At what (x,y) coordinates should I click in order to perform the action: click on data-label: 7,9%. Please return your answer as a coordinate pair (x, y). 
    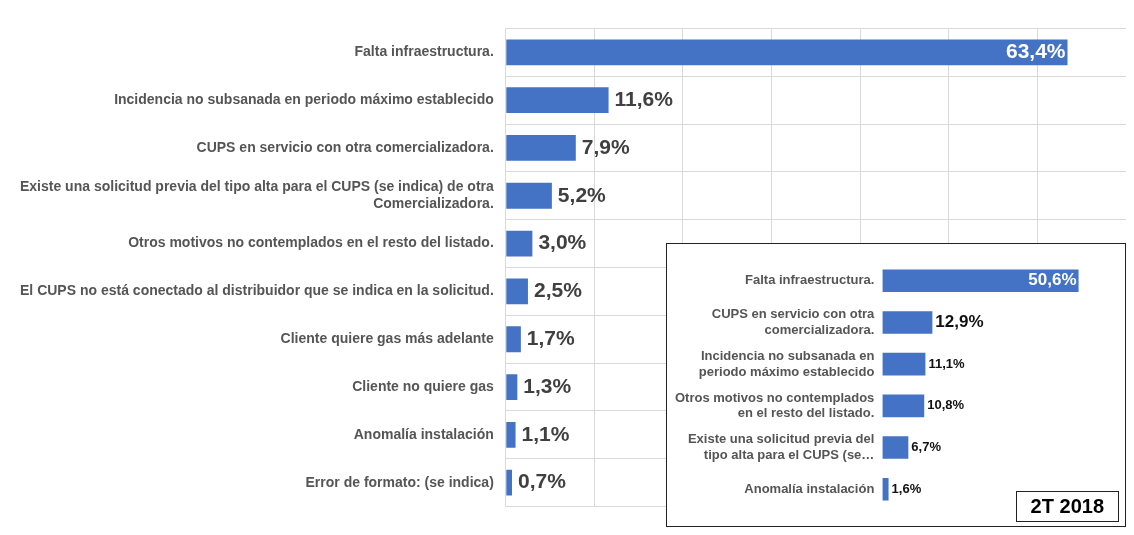
    Looking at the image, I should click on (605, 146).